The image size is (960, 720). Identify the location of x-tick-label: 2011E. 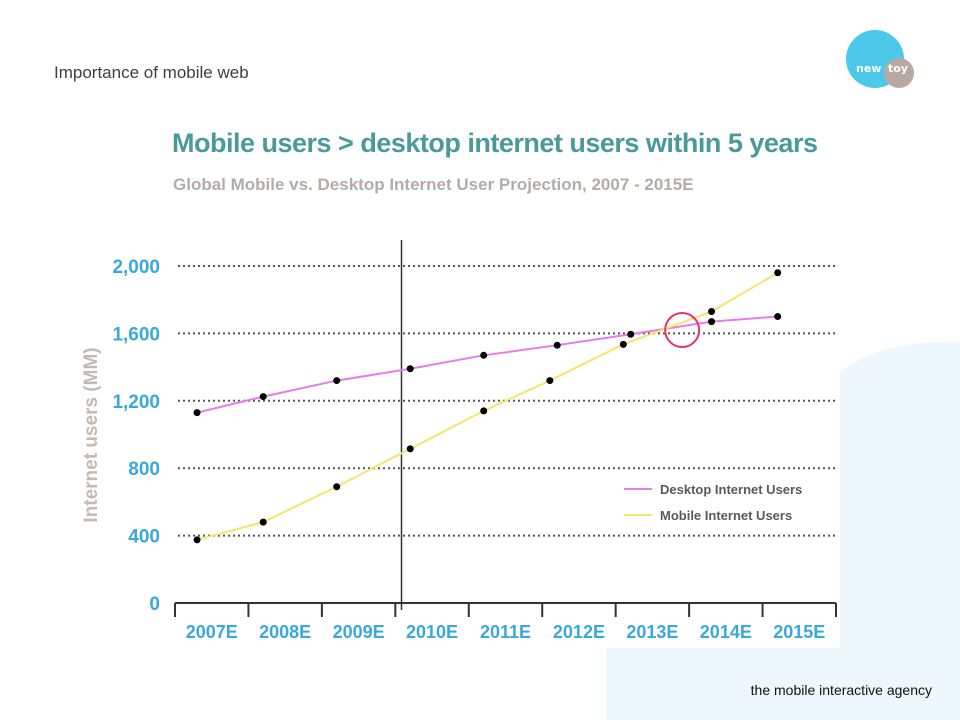
(505, 632).